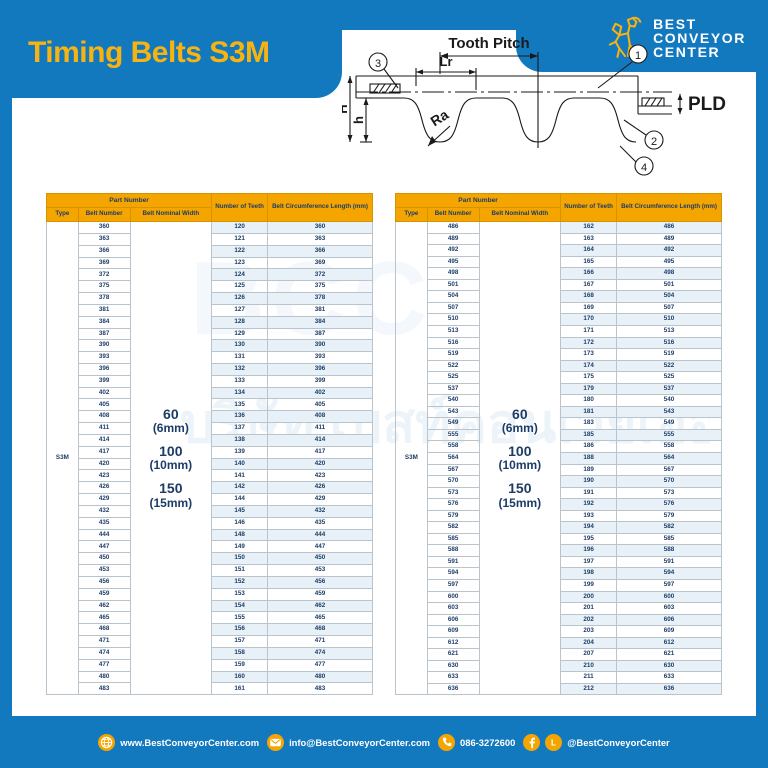  I want to click on line-icon: L, so click(554, 742).